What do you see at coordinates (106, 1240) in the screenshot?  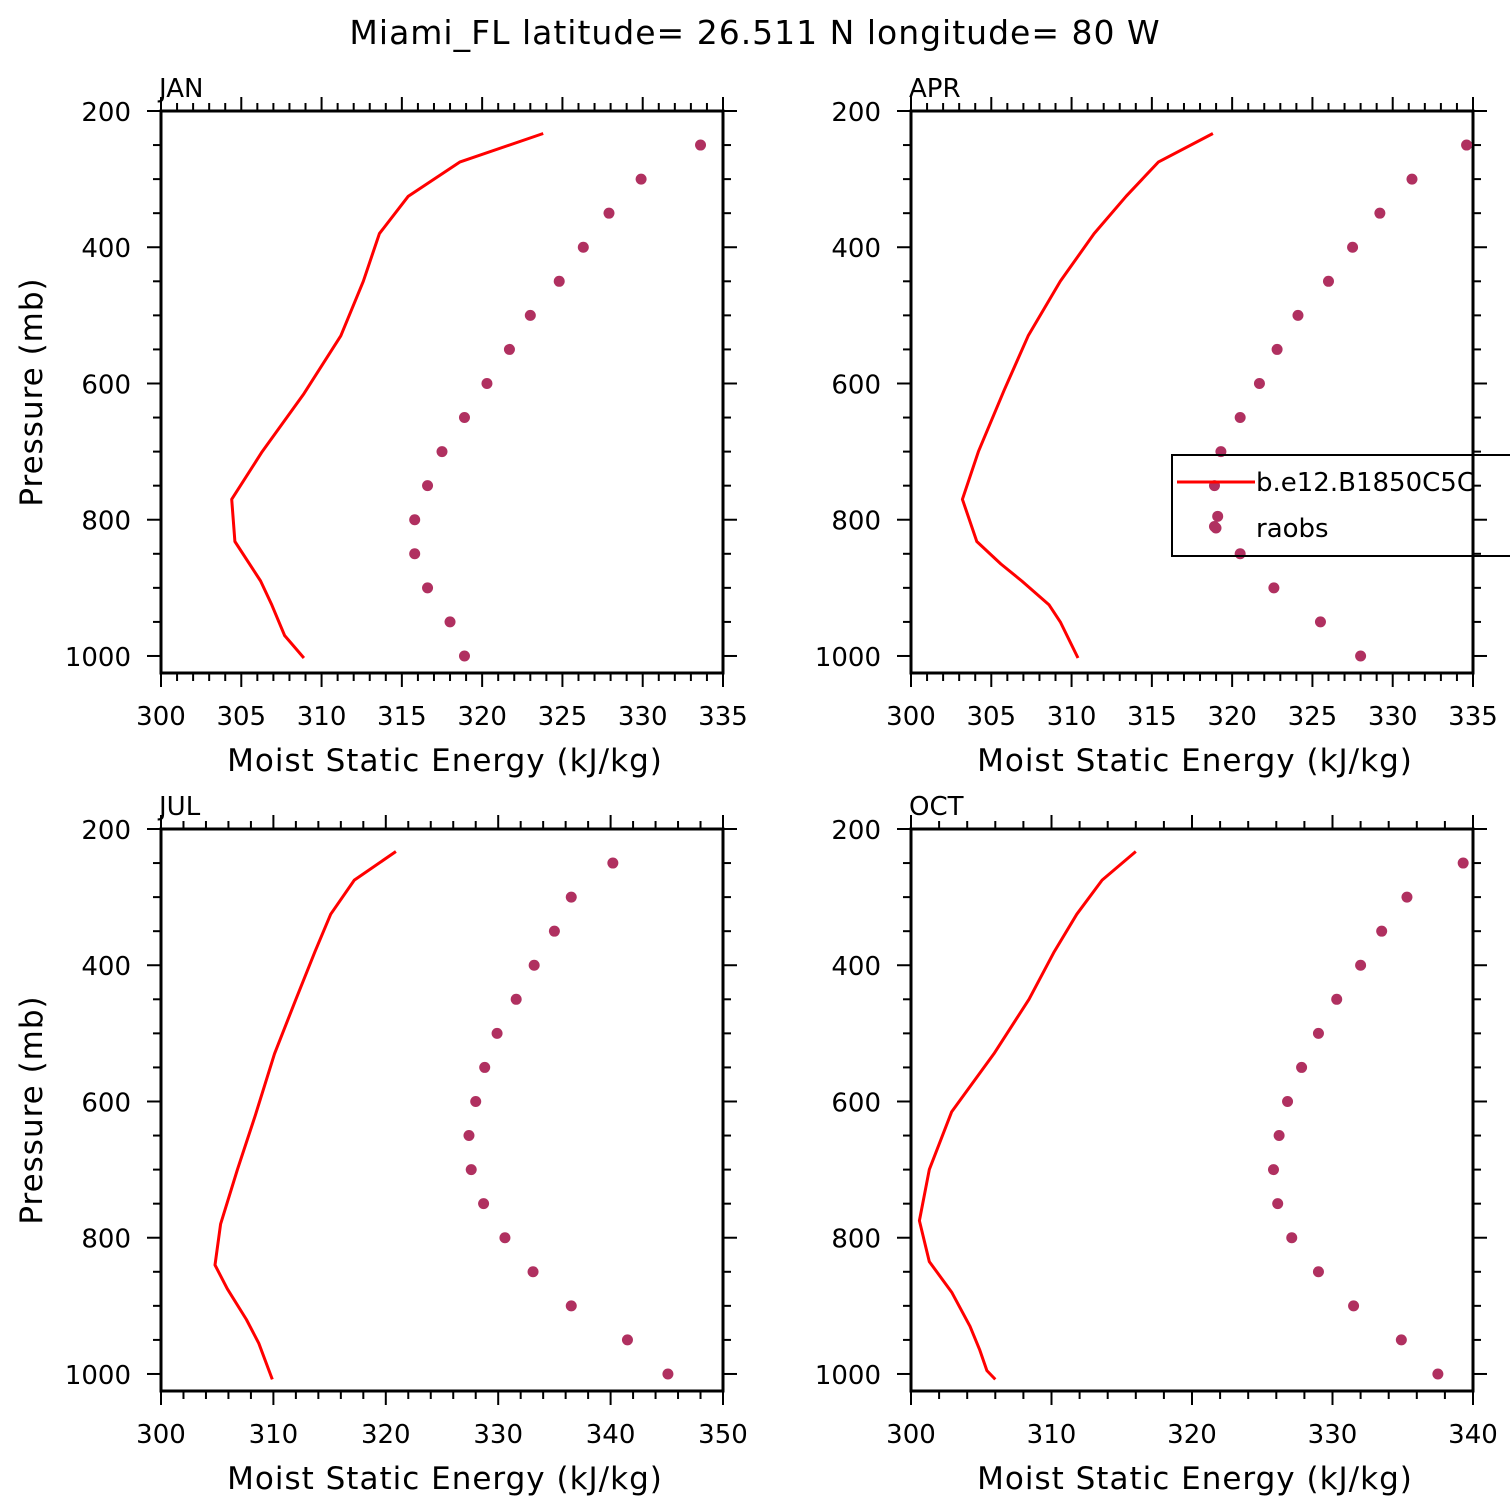 I see `y-tick-label: 800` at bounding box center [106, 1240].